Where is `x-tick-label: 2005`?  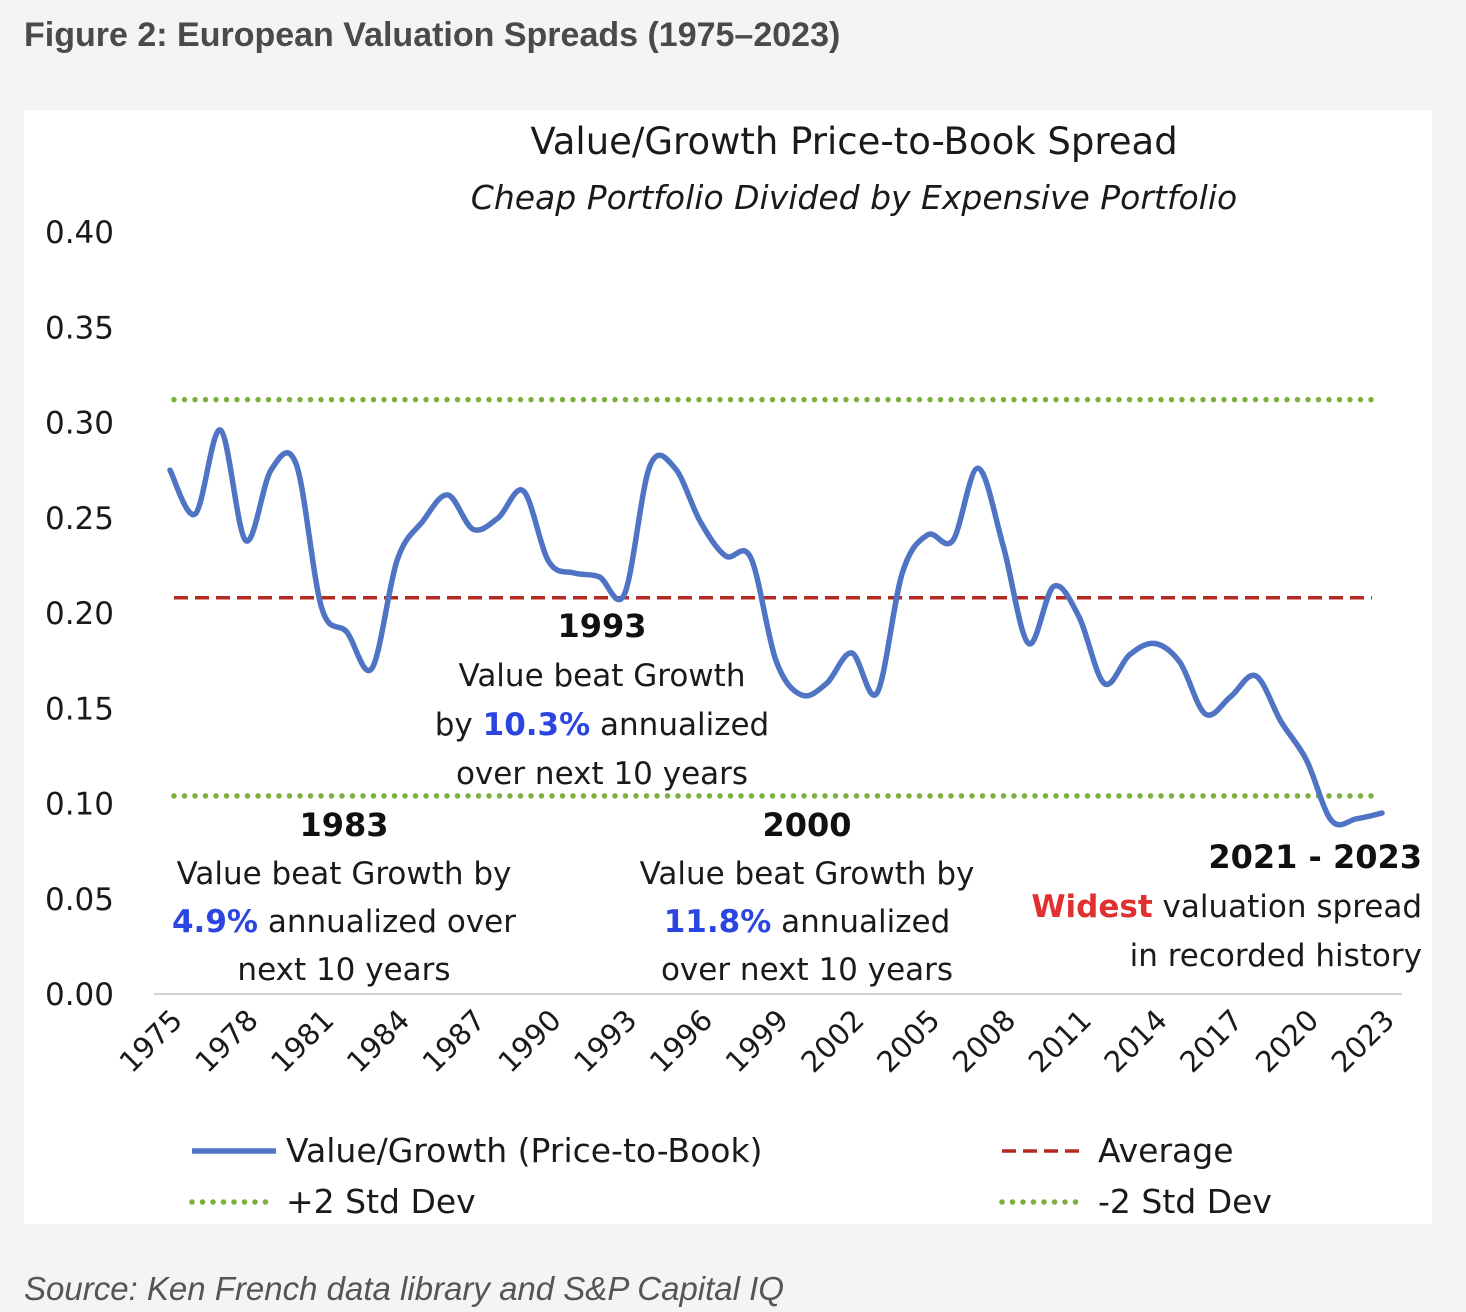
x-tick-label: 2005 is located at coordinates (908, 1041).